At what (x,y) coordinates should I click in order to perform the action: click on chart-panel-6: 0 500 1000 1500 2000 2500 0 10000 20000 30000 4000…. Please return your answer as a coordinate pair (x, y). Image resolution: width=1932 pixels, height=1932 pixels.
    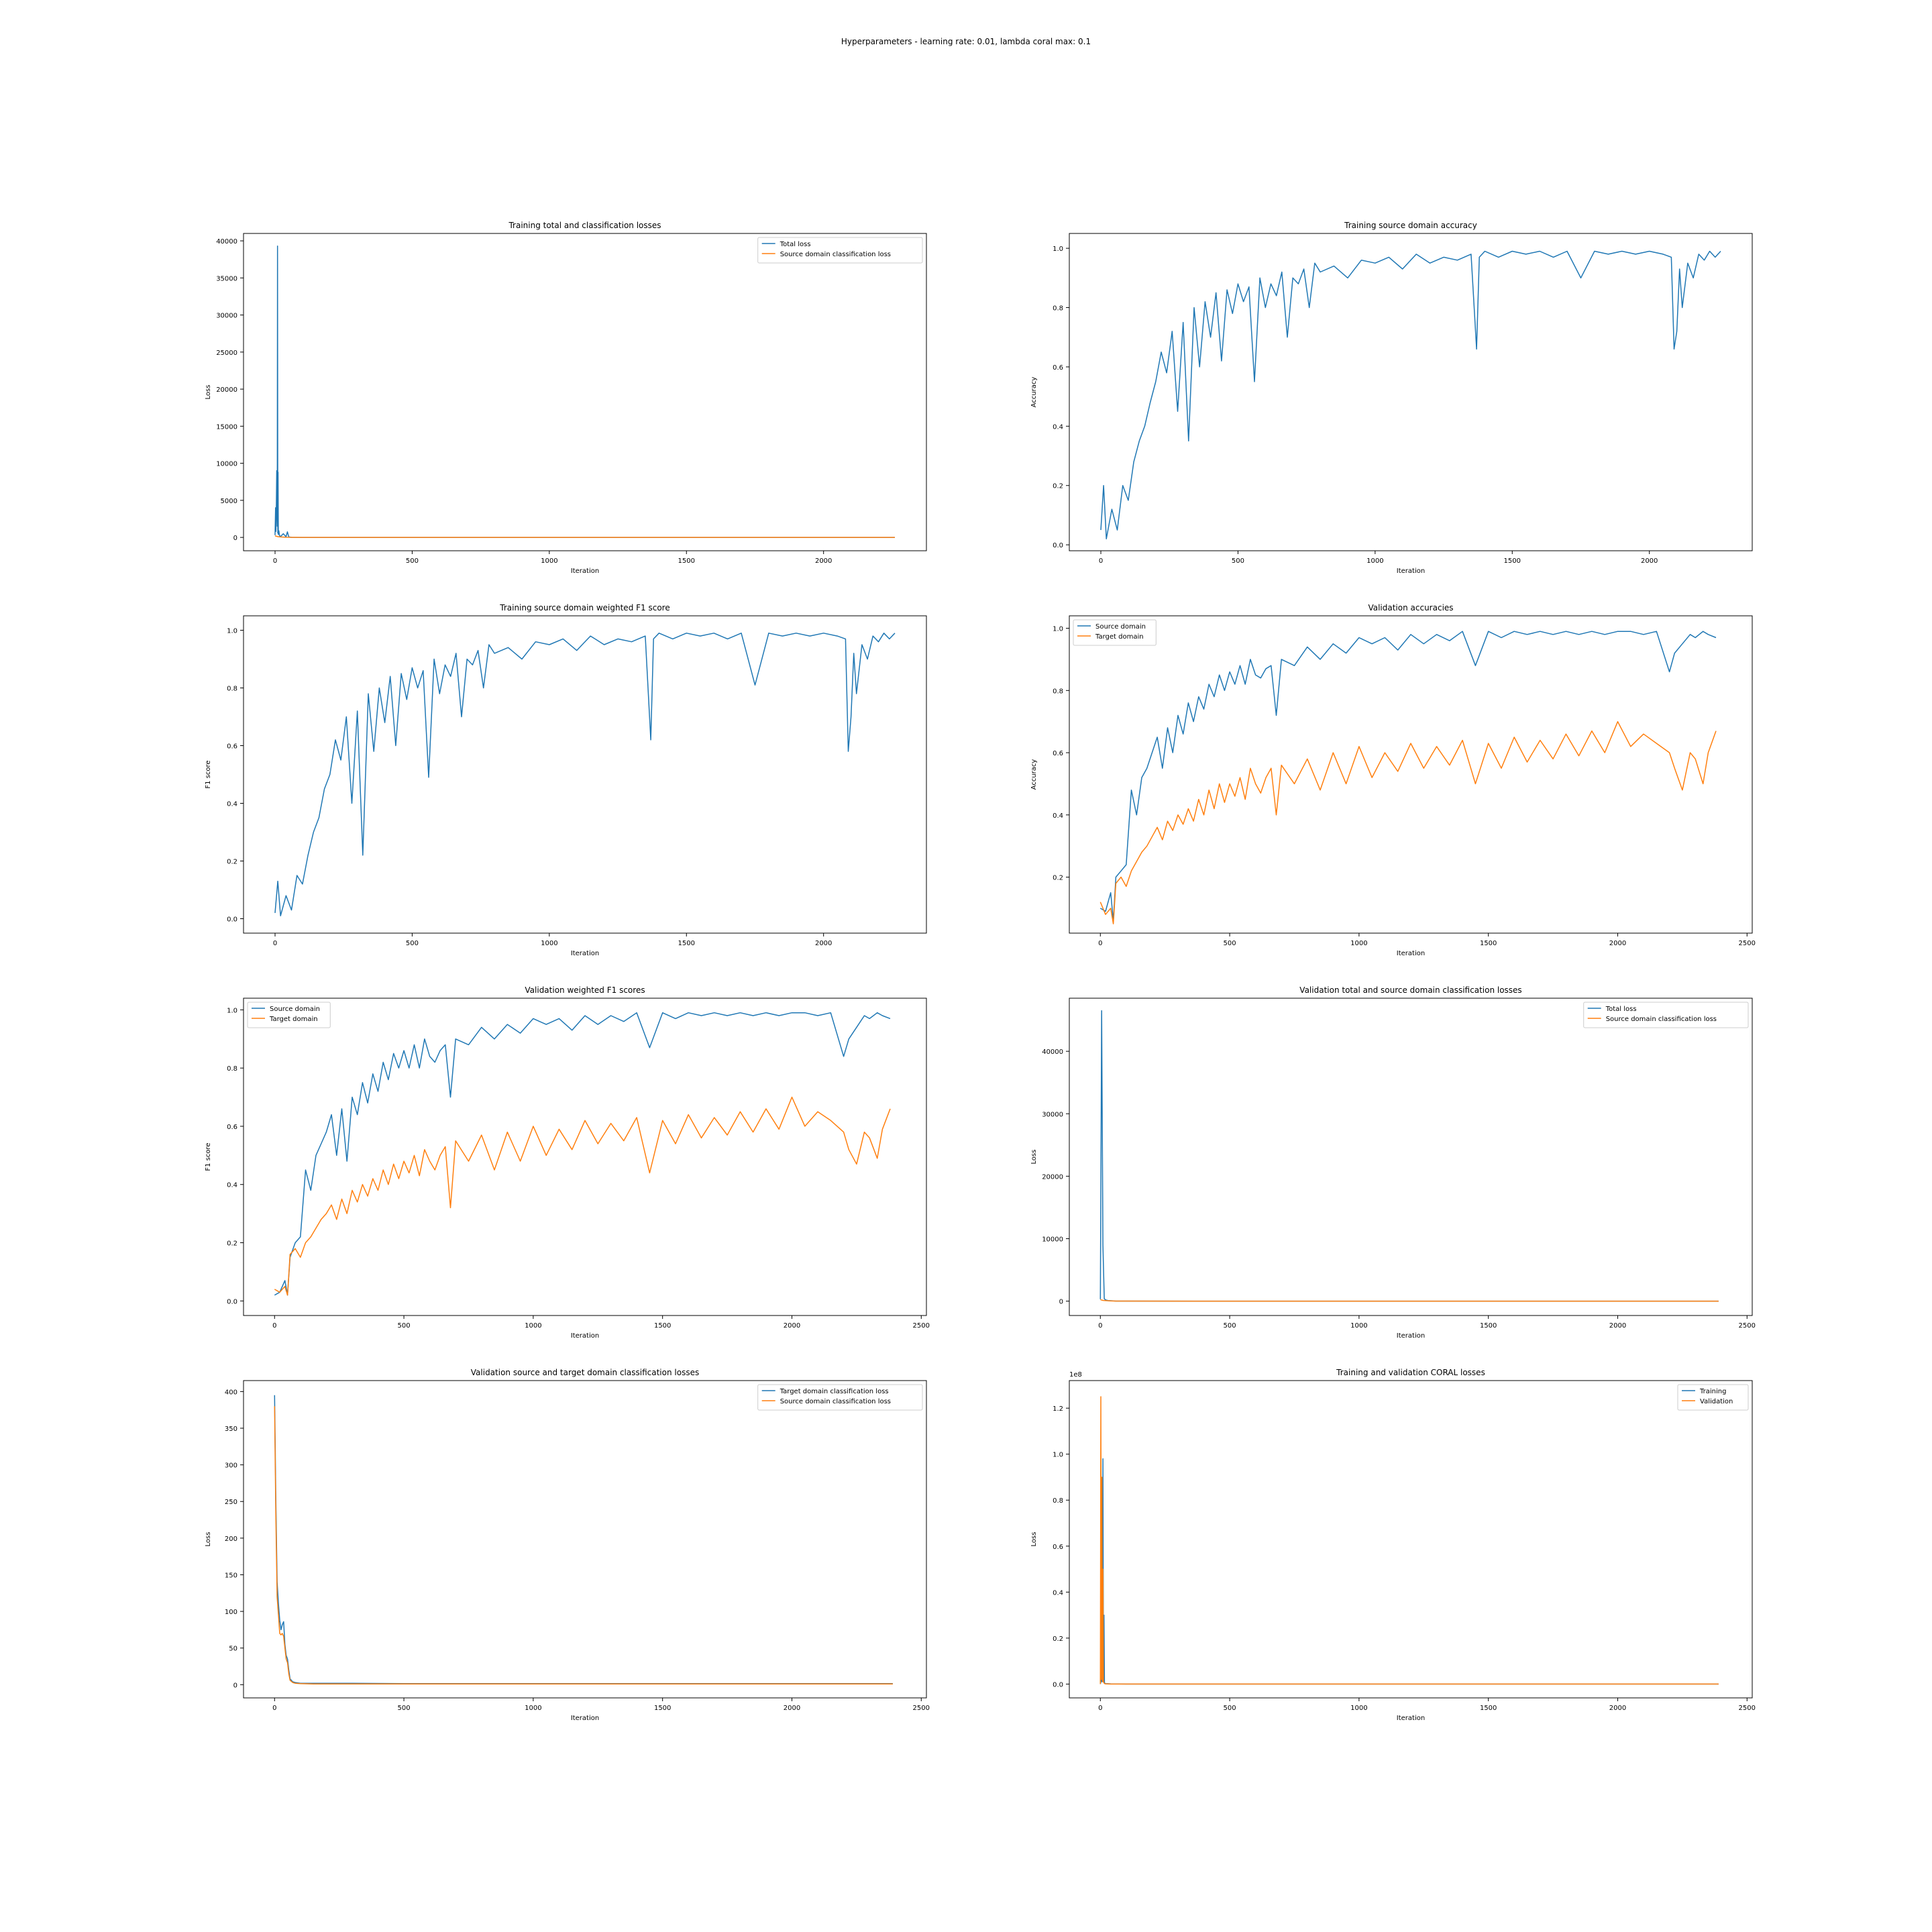
    Looking at the image, I should click on (1393, 1162).